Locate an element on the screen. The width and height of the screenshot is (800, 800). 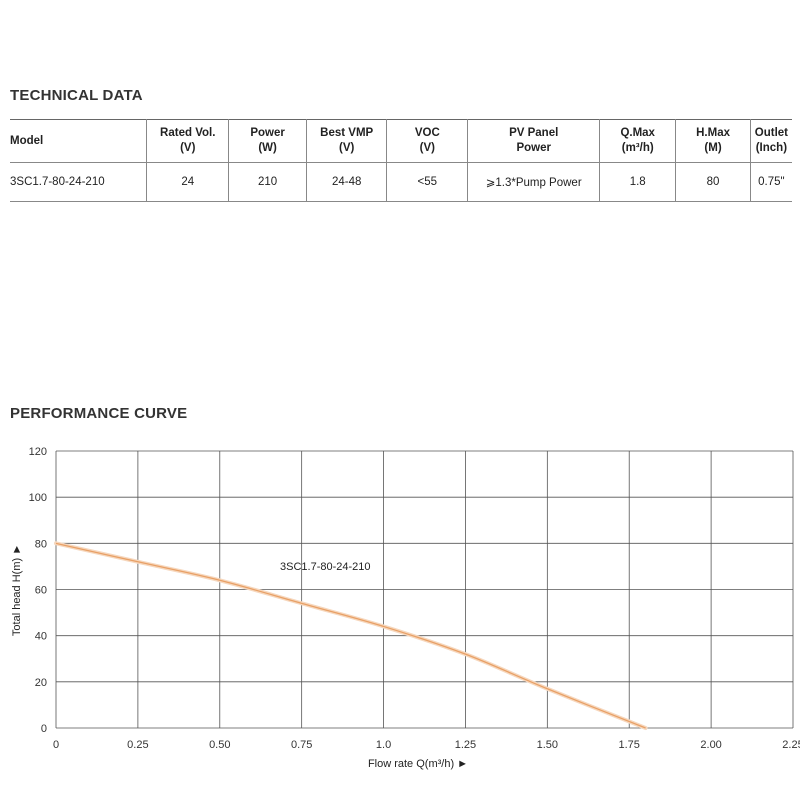
x-tick-label: 0.25 is located at coordinates (137, 745).